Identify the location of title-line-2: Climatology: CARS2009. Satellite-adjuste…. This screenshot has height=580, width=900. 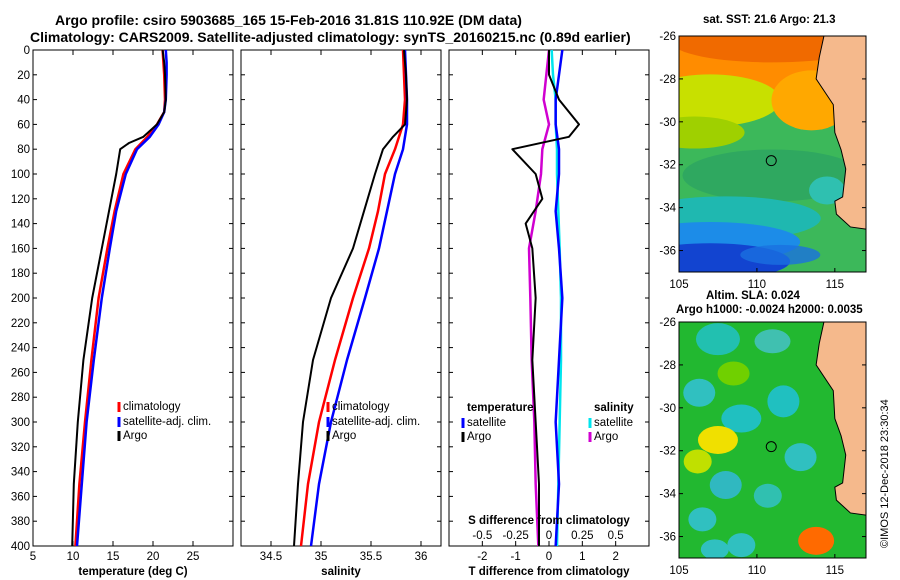
(330, 37).